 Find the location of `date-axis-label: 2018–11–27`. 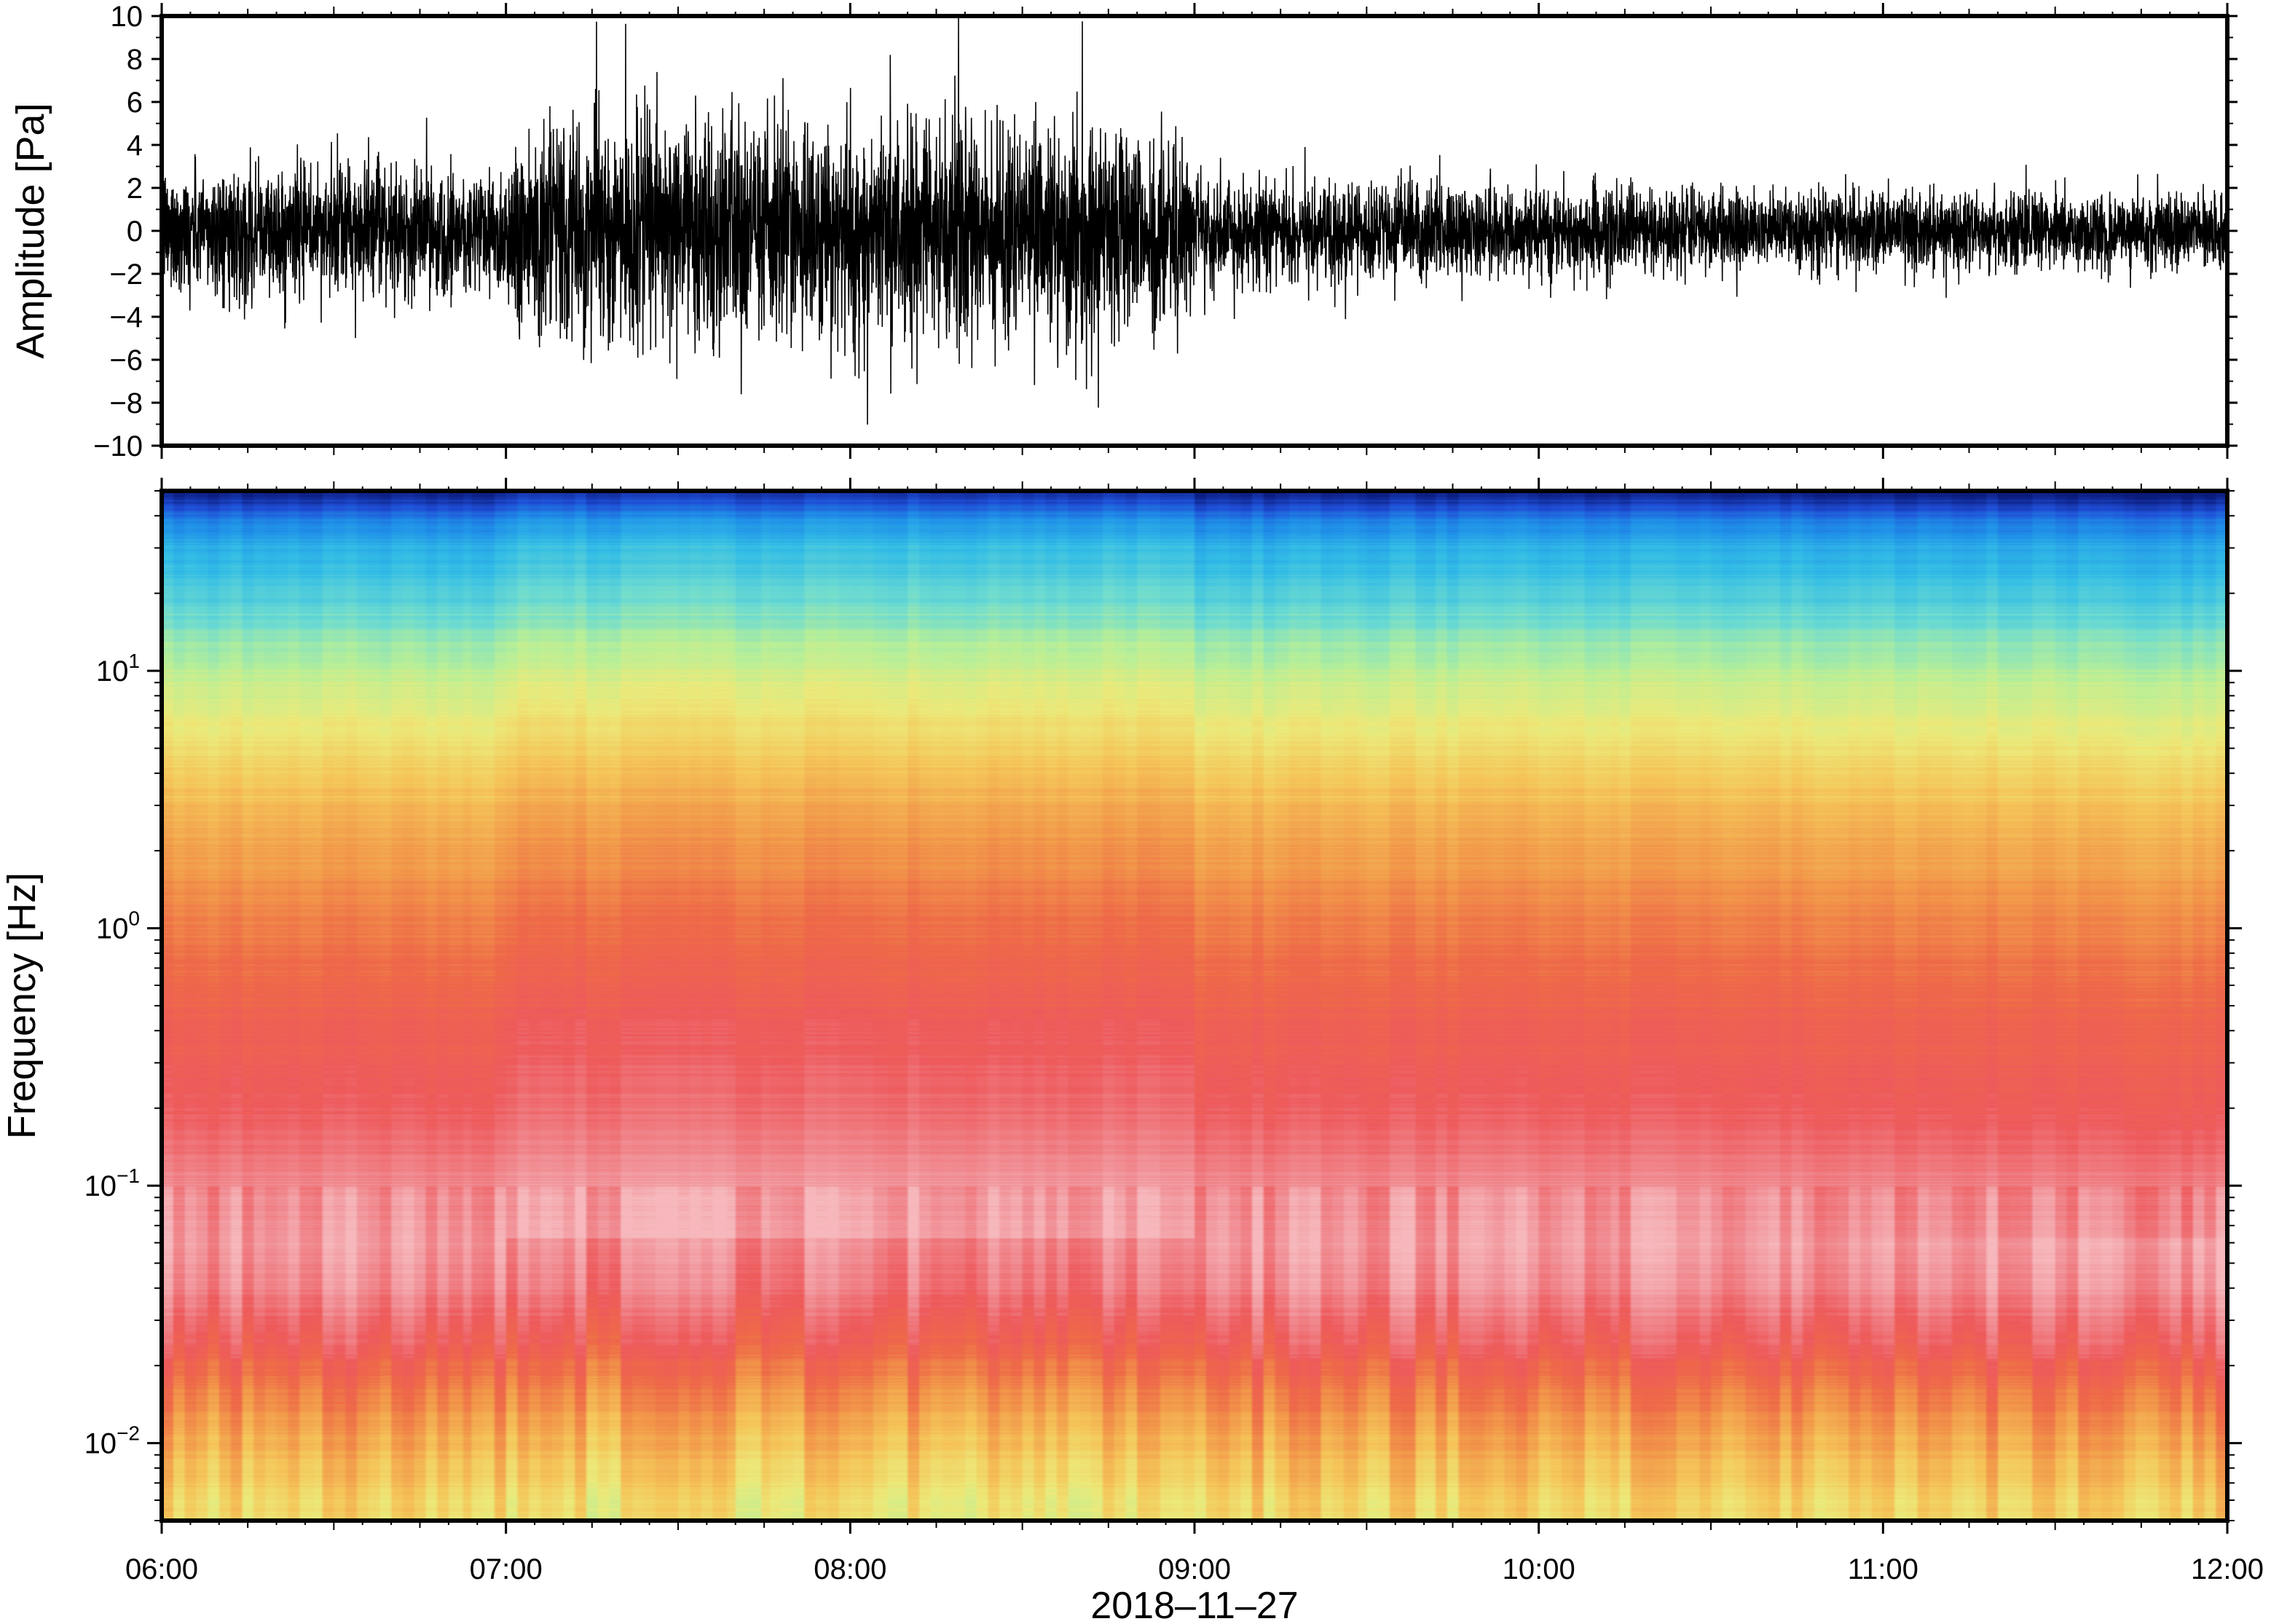

date-axis-label: 2018–11–27 is located at coordinates (1194, 1604).